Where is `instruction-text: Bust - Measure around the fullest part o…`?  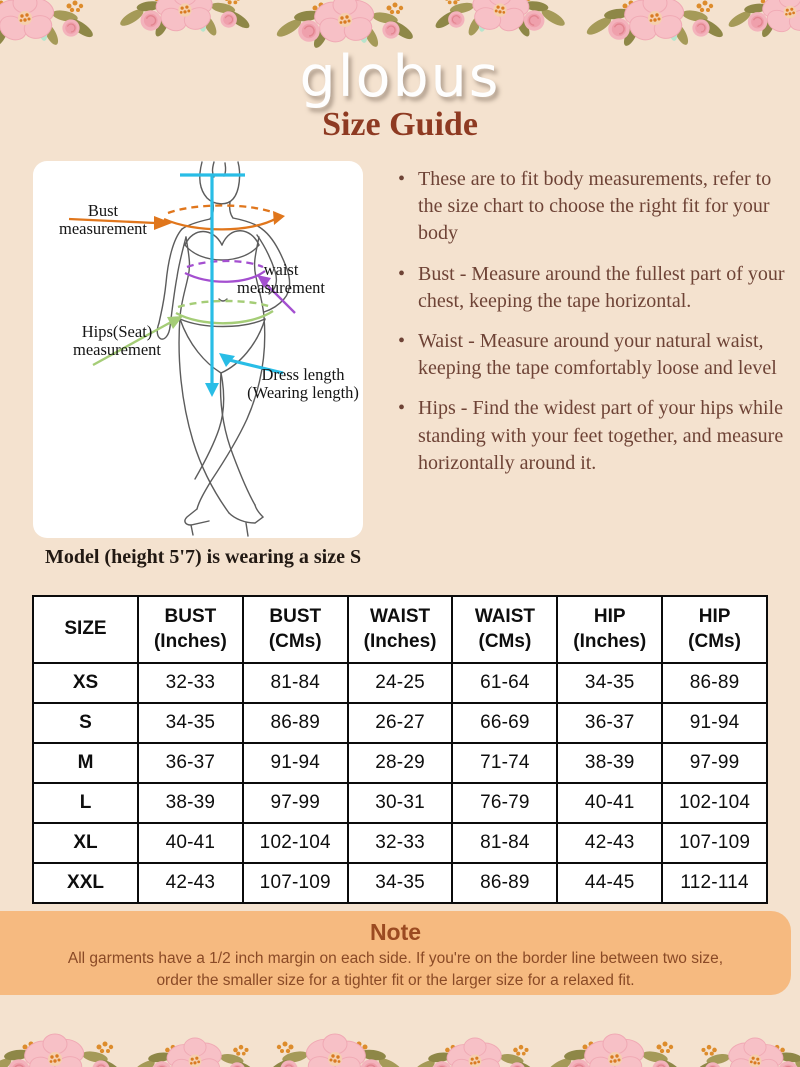
instruction-text: Bust - Measure around the fullest part o… is located at coordinates (601, 287).